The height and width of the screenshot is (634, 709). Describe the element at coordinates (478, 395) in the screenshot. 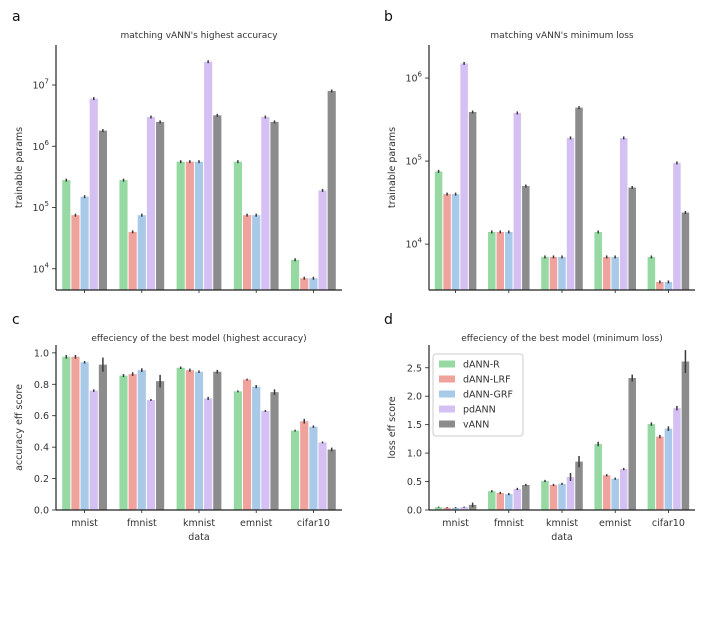

I see `legend: dANN-R dANN-LRF dANN-GRF pdANN vANN` at that location.